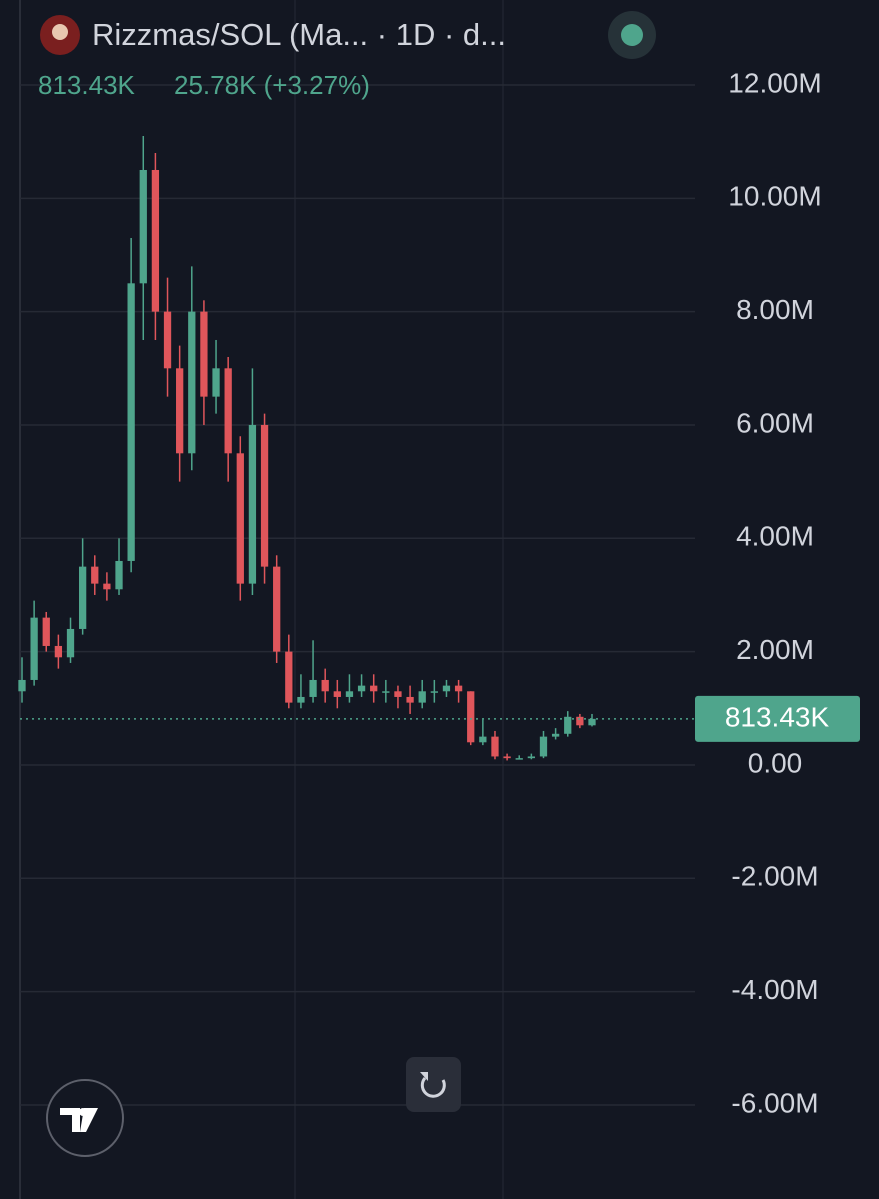 This screenshot has height=1199, width=879. Describe the element at coordinates (632, 35) in the screenshot. I see `status-dot` at that location.